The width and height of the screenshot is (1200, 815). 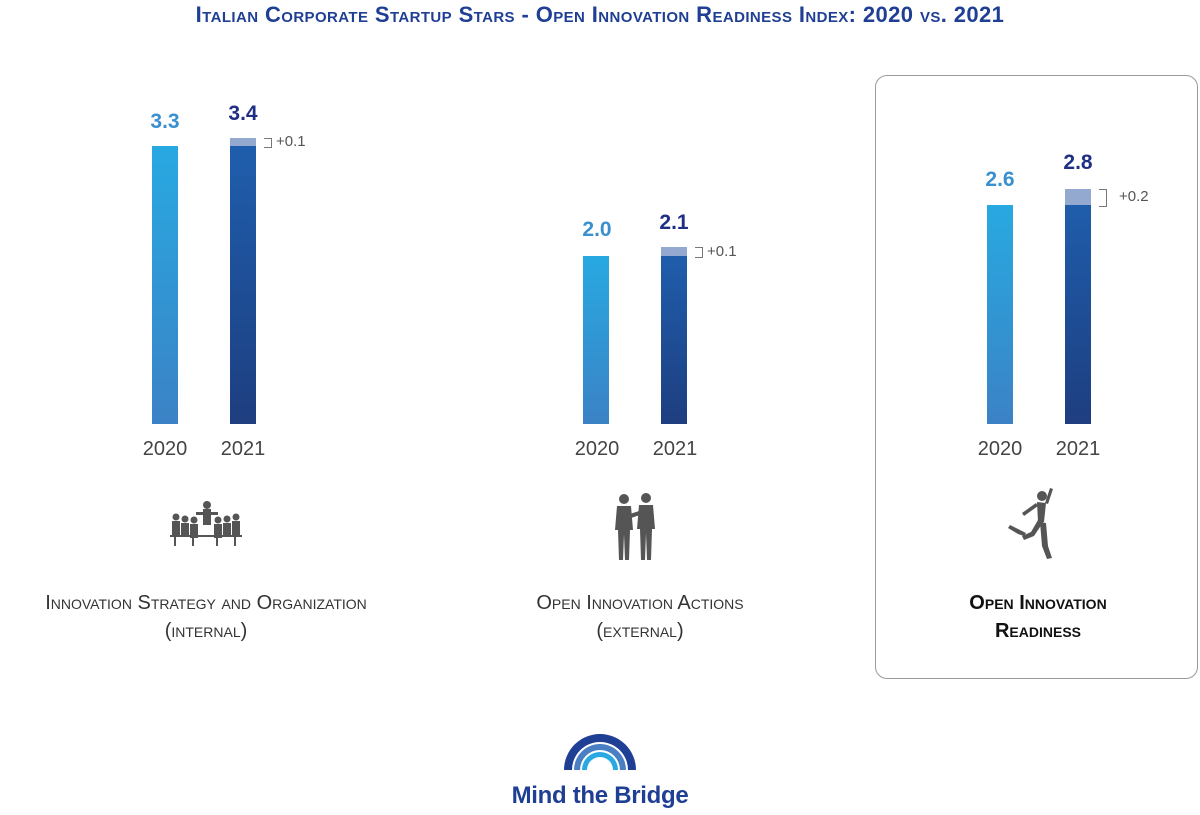 I want to click on caption-readiness: Open Innovation Readiness, so click(x=1009, y=617).